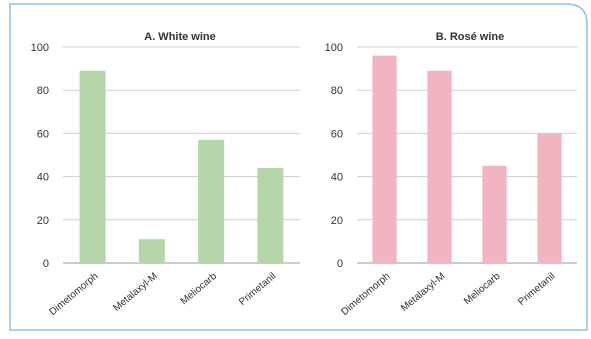 Image resolution: width=591 pixels, height=339 pixels. I want to click on chart-title: B. Rosé wine, so click(470, 37).